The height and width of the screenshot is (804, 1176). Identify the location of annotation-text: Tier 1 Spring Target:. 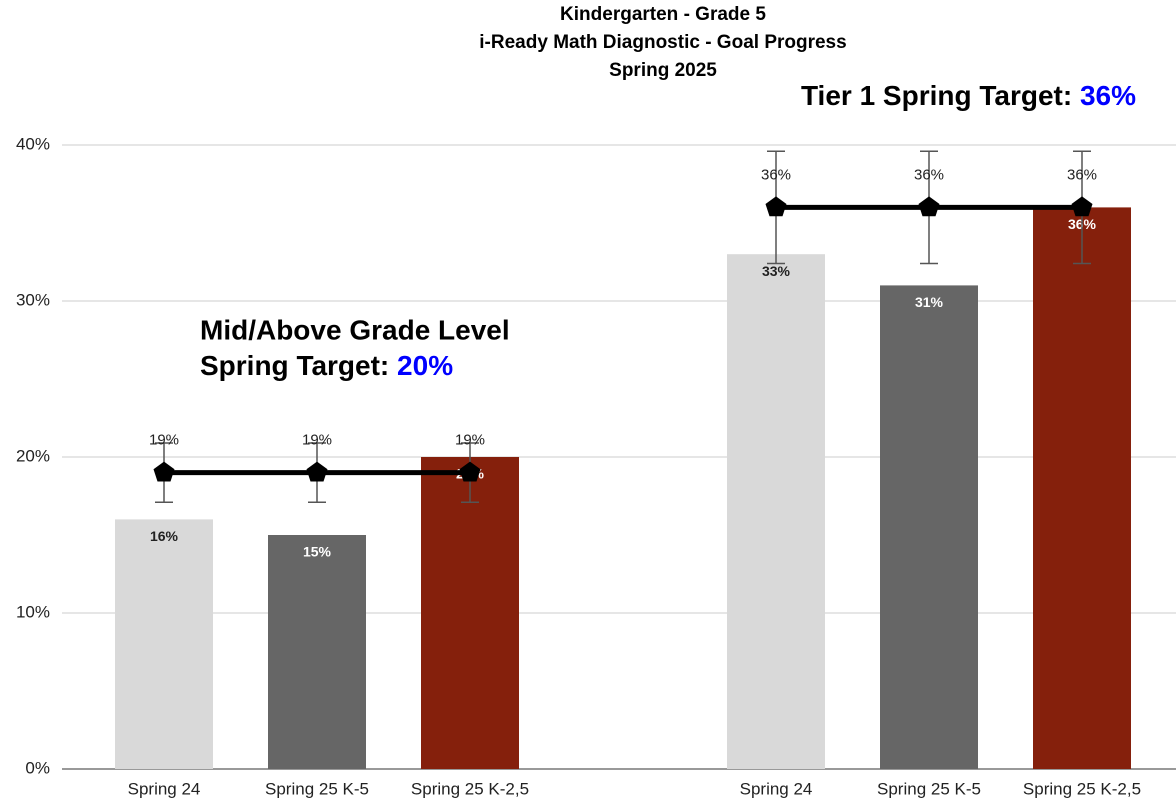
(940, 95).